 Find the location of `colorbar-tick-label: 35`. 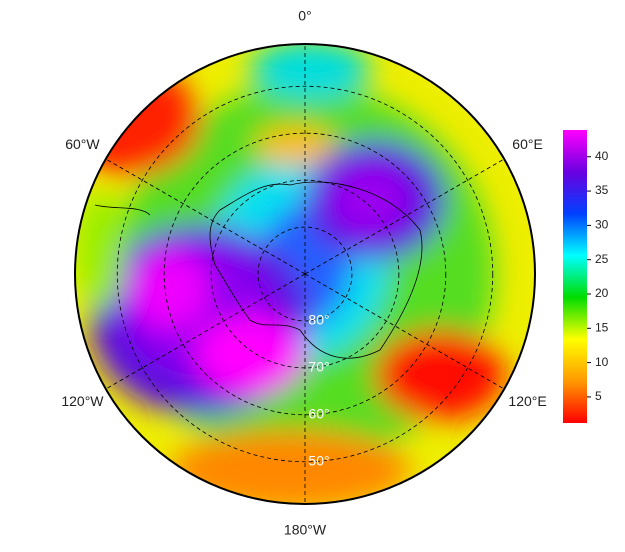

colorbar-tick-label: 35 is located at coordinates (602, 190).